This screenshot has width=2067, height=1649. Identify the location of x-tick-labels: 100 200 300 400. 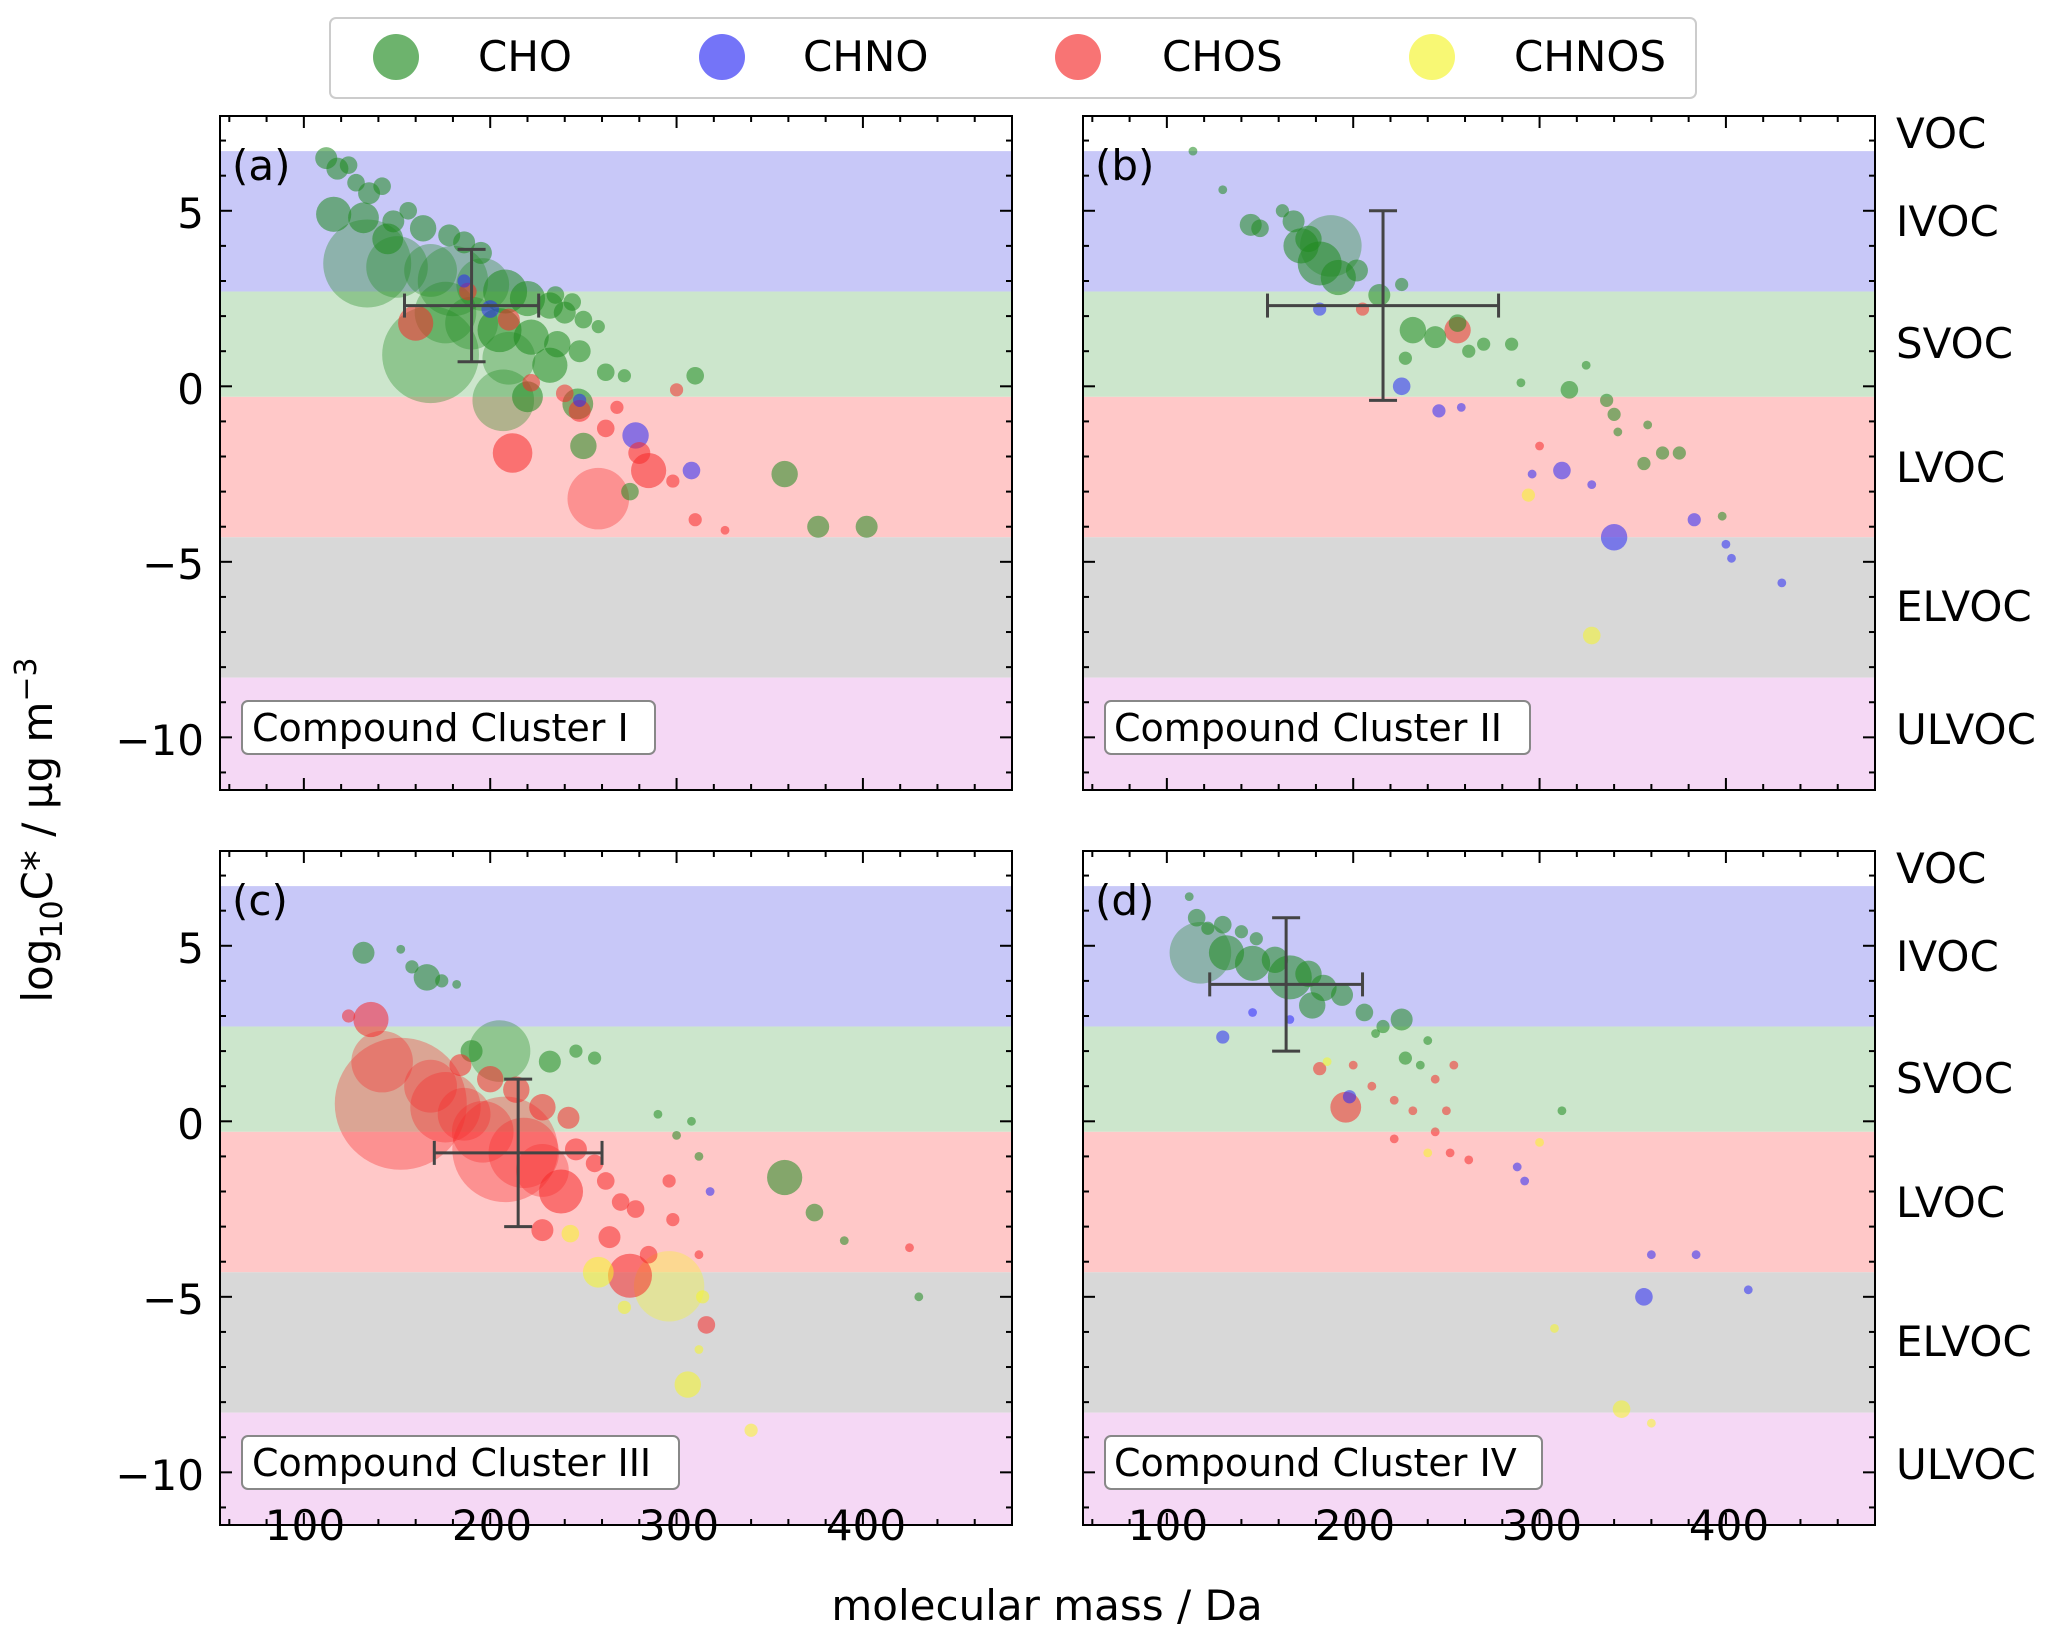
(1448, 1525).